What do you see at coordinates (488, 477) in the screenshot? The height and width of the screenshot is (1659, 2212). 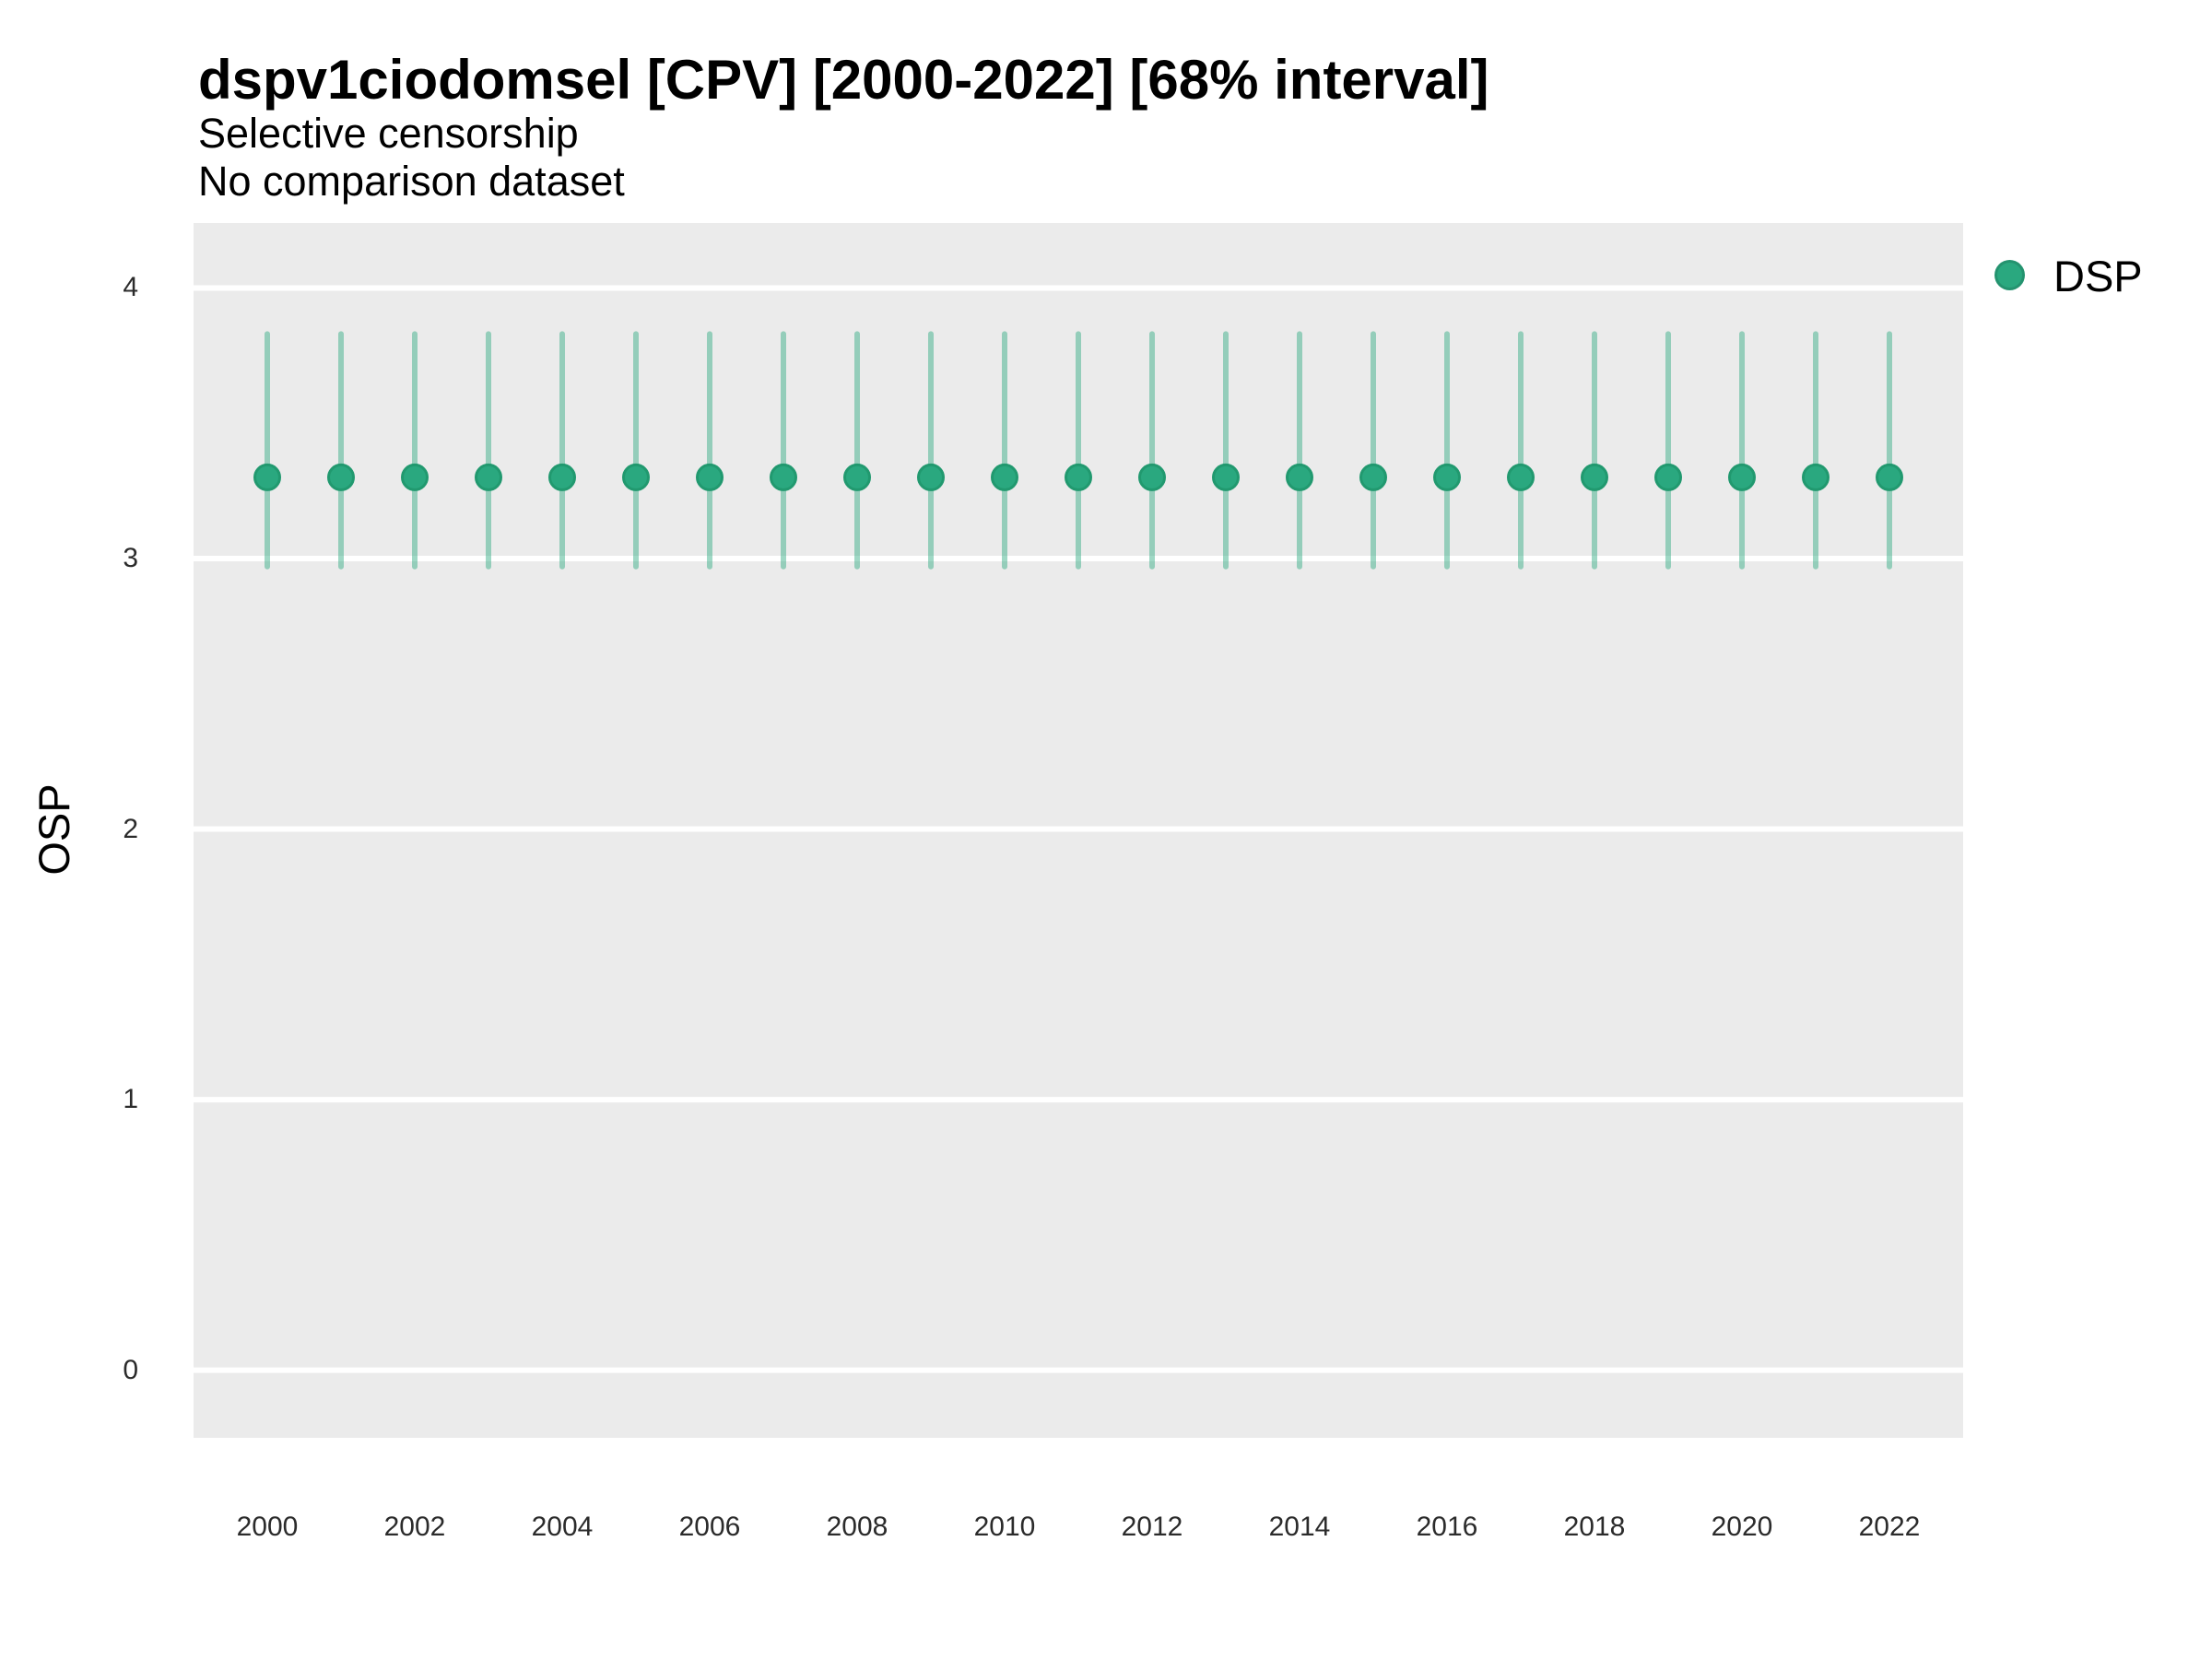 I see `point-DSP-2003` at bounding box center [488, 477].